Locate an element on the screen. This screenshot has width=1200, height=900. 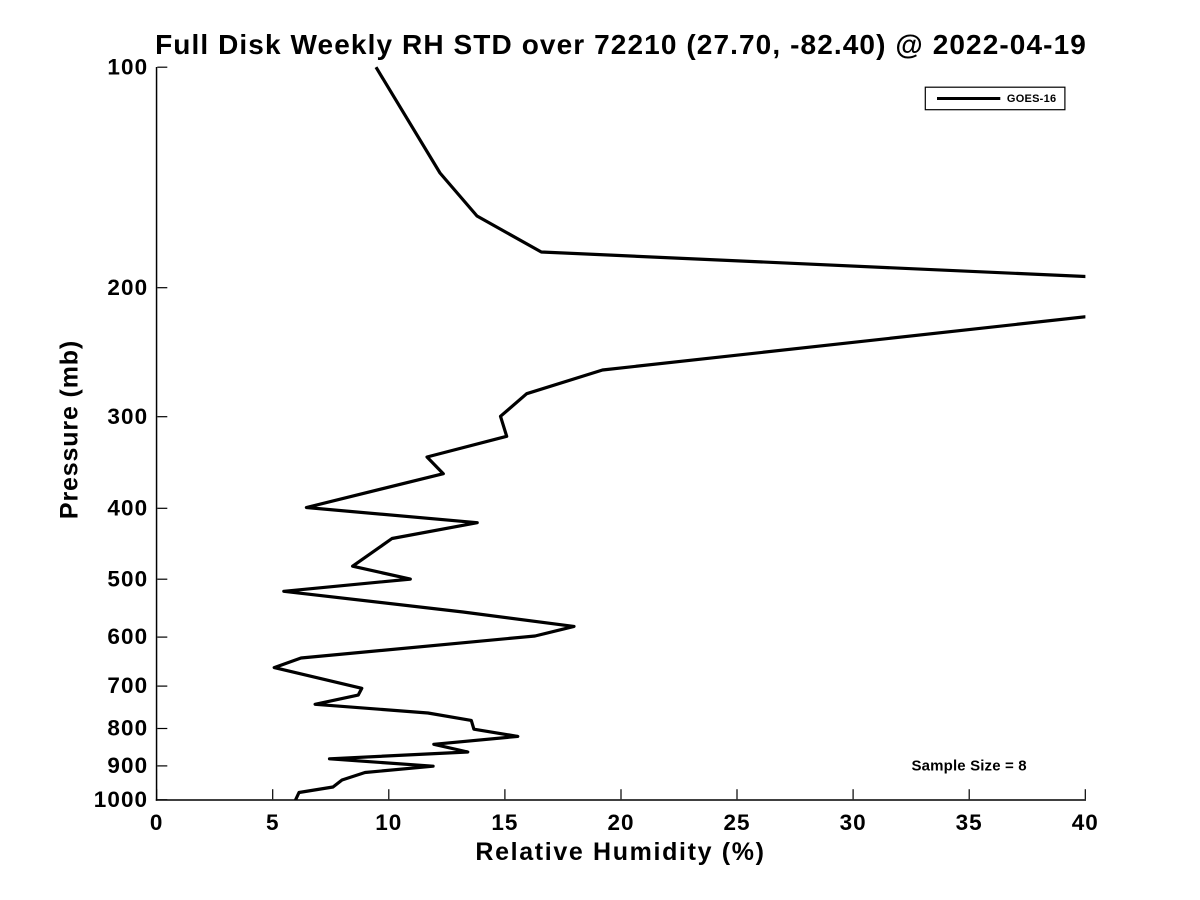
svg-text: 100 is located at coordinates (127, 66).